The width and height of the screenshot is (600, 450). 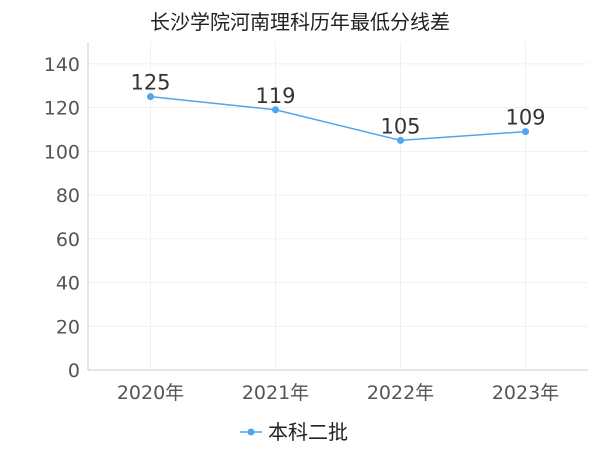 I want to click on y-tick-label: 20, so click(x=68, y=327).